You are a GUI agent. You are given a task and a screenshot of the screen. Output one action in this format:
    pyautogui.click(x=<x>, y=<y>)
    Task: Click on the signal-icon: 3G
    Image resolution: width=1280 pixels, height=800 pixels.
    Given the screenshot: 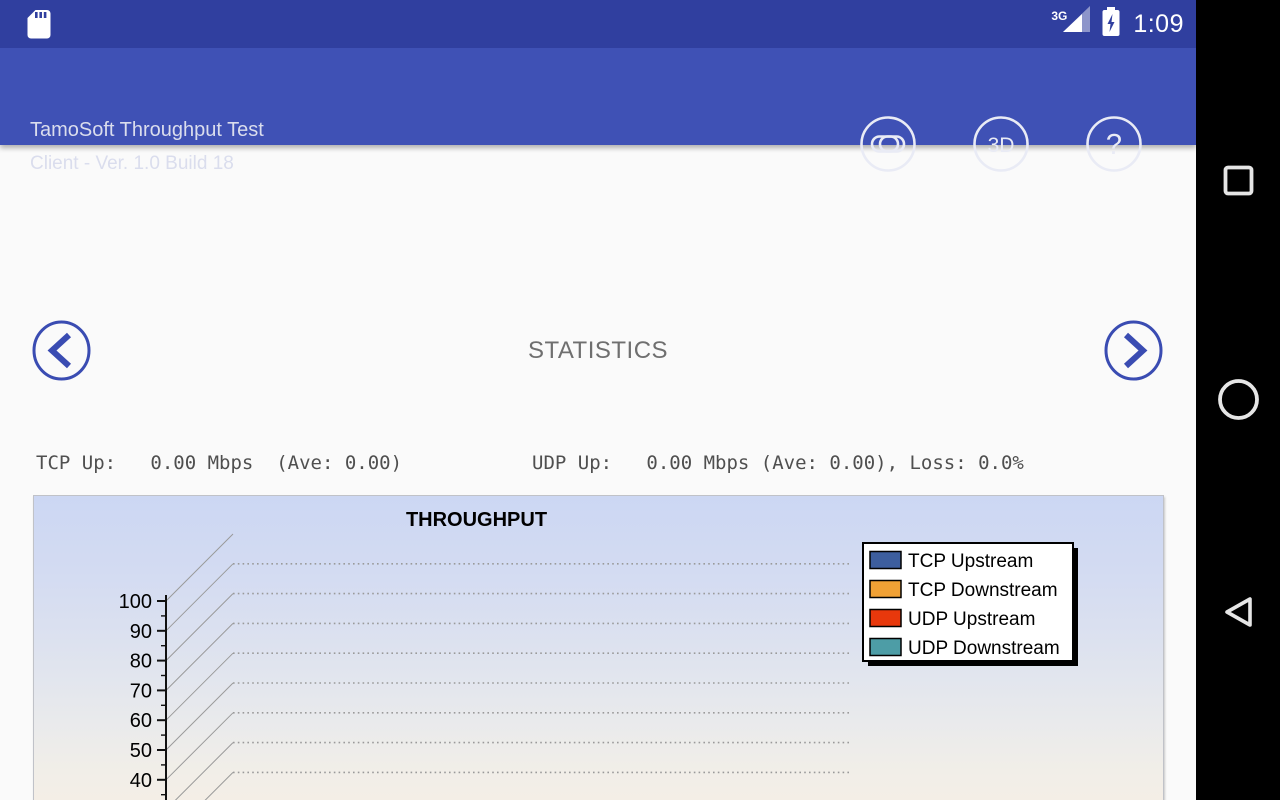 What is the action you would take?
    pyautogui.click(x=1071, y=23)
    